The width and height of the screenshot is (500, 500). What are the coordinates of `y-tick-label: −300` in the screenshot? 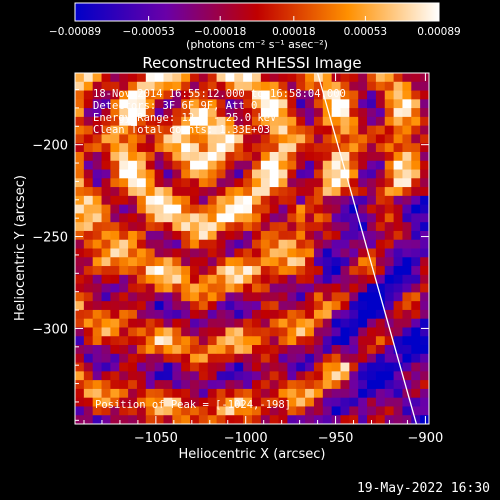 It's located at (50, 329).